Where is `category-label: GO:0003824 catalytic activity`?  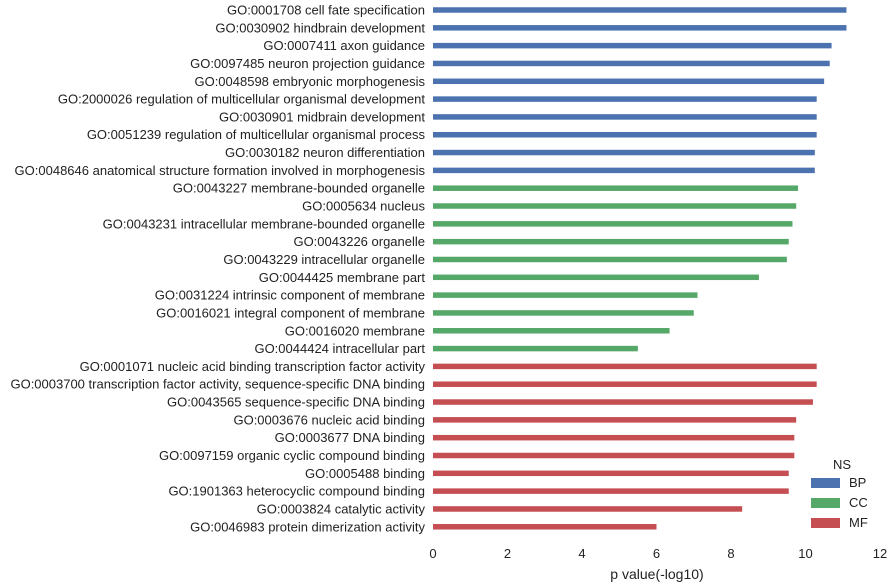 category-label: GO:0003824 catalytic activity is located at coordinates (341, 508).